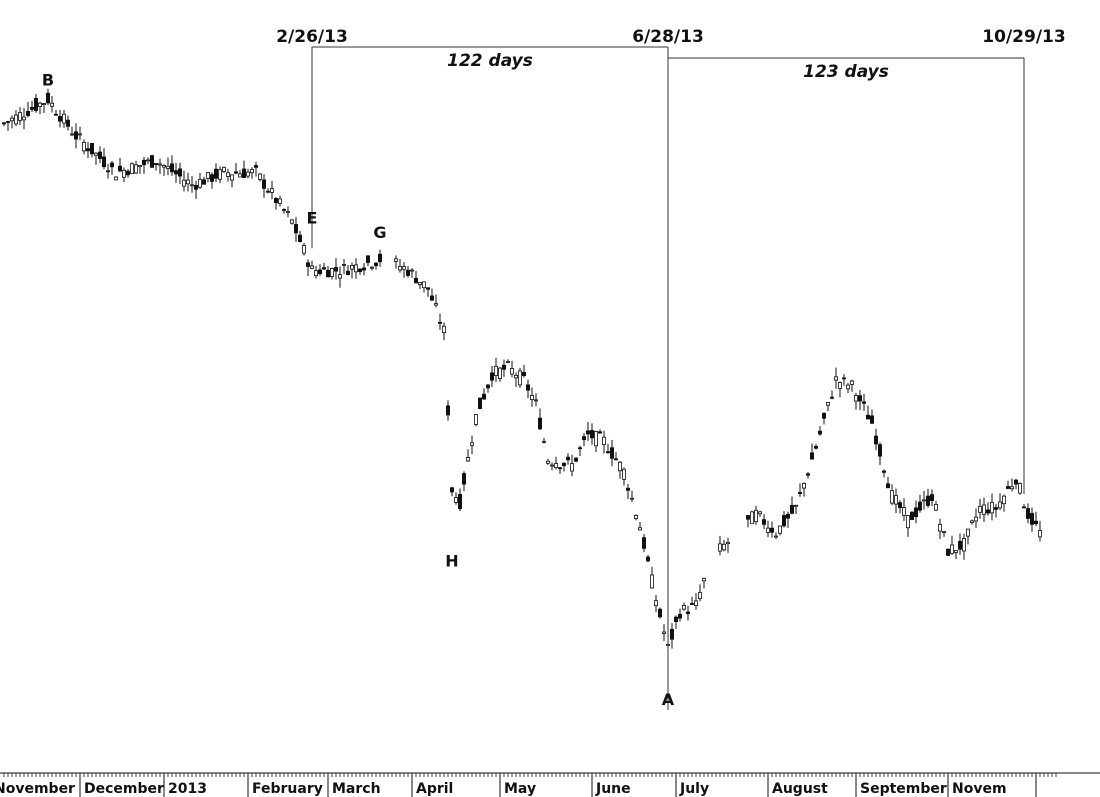 This screenshot has width=1100, height=797. What do you see at coordinates (668, 37) in the screenshot?
I see `date-label: 6/28/13` at bounding box center [668, 37].